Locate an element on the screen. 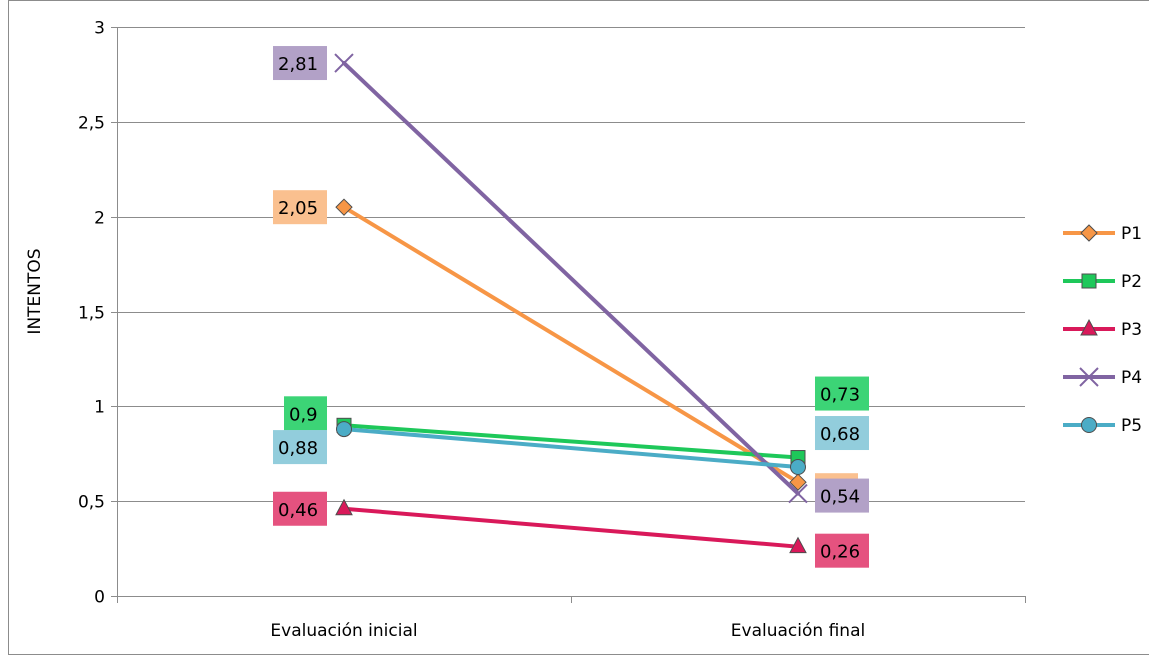 The width and height of the screenshot is (1149, 657). legend-label: P1 is located at coordinates (1131, 234).